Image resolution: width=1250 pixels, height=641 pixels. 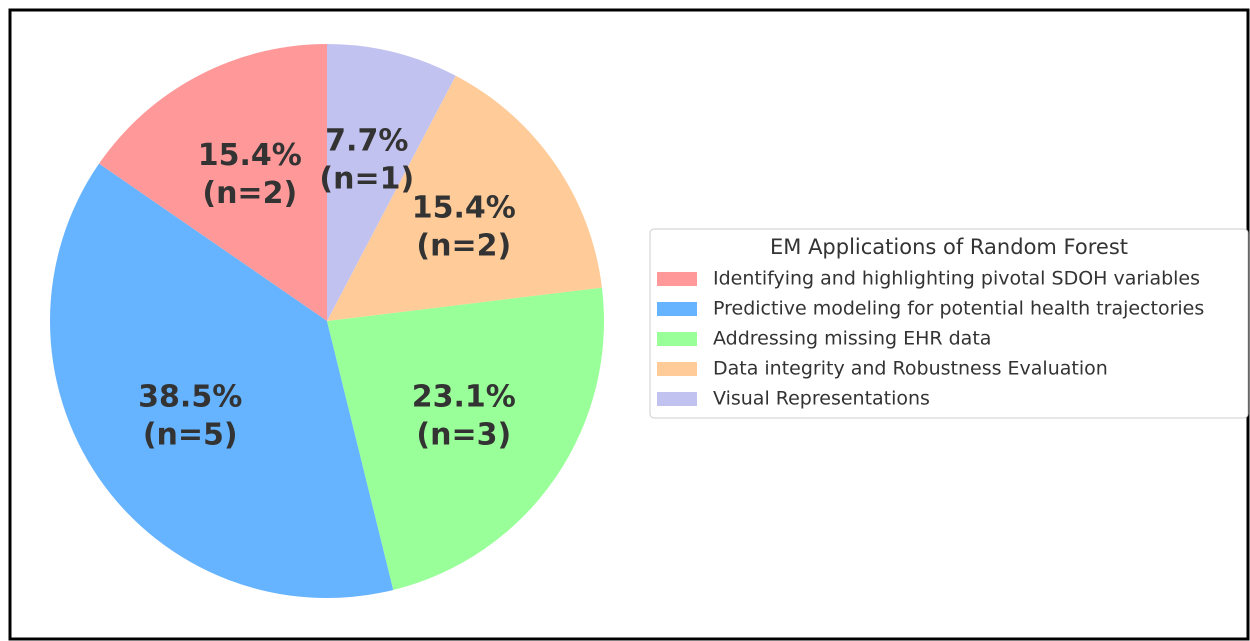 What do you see at coordinates (821, 399) in the screenshot?
I see `legend-label: Visual Representations` at bounding box center [821, 399].